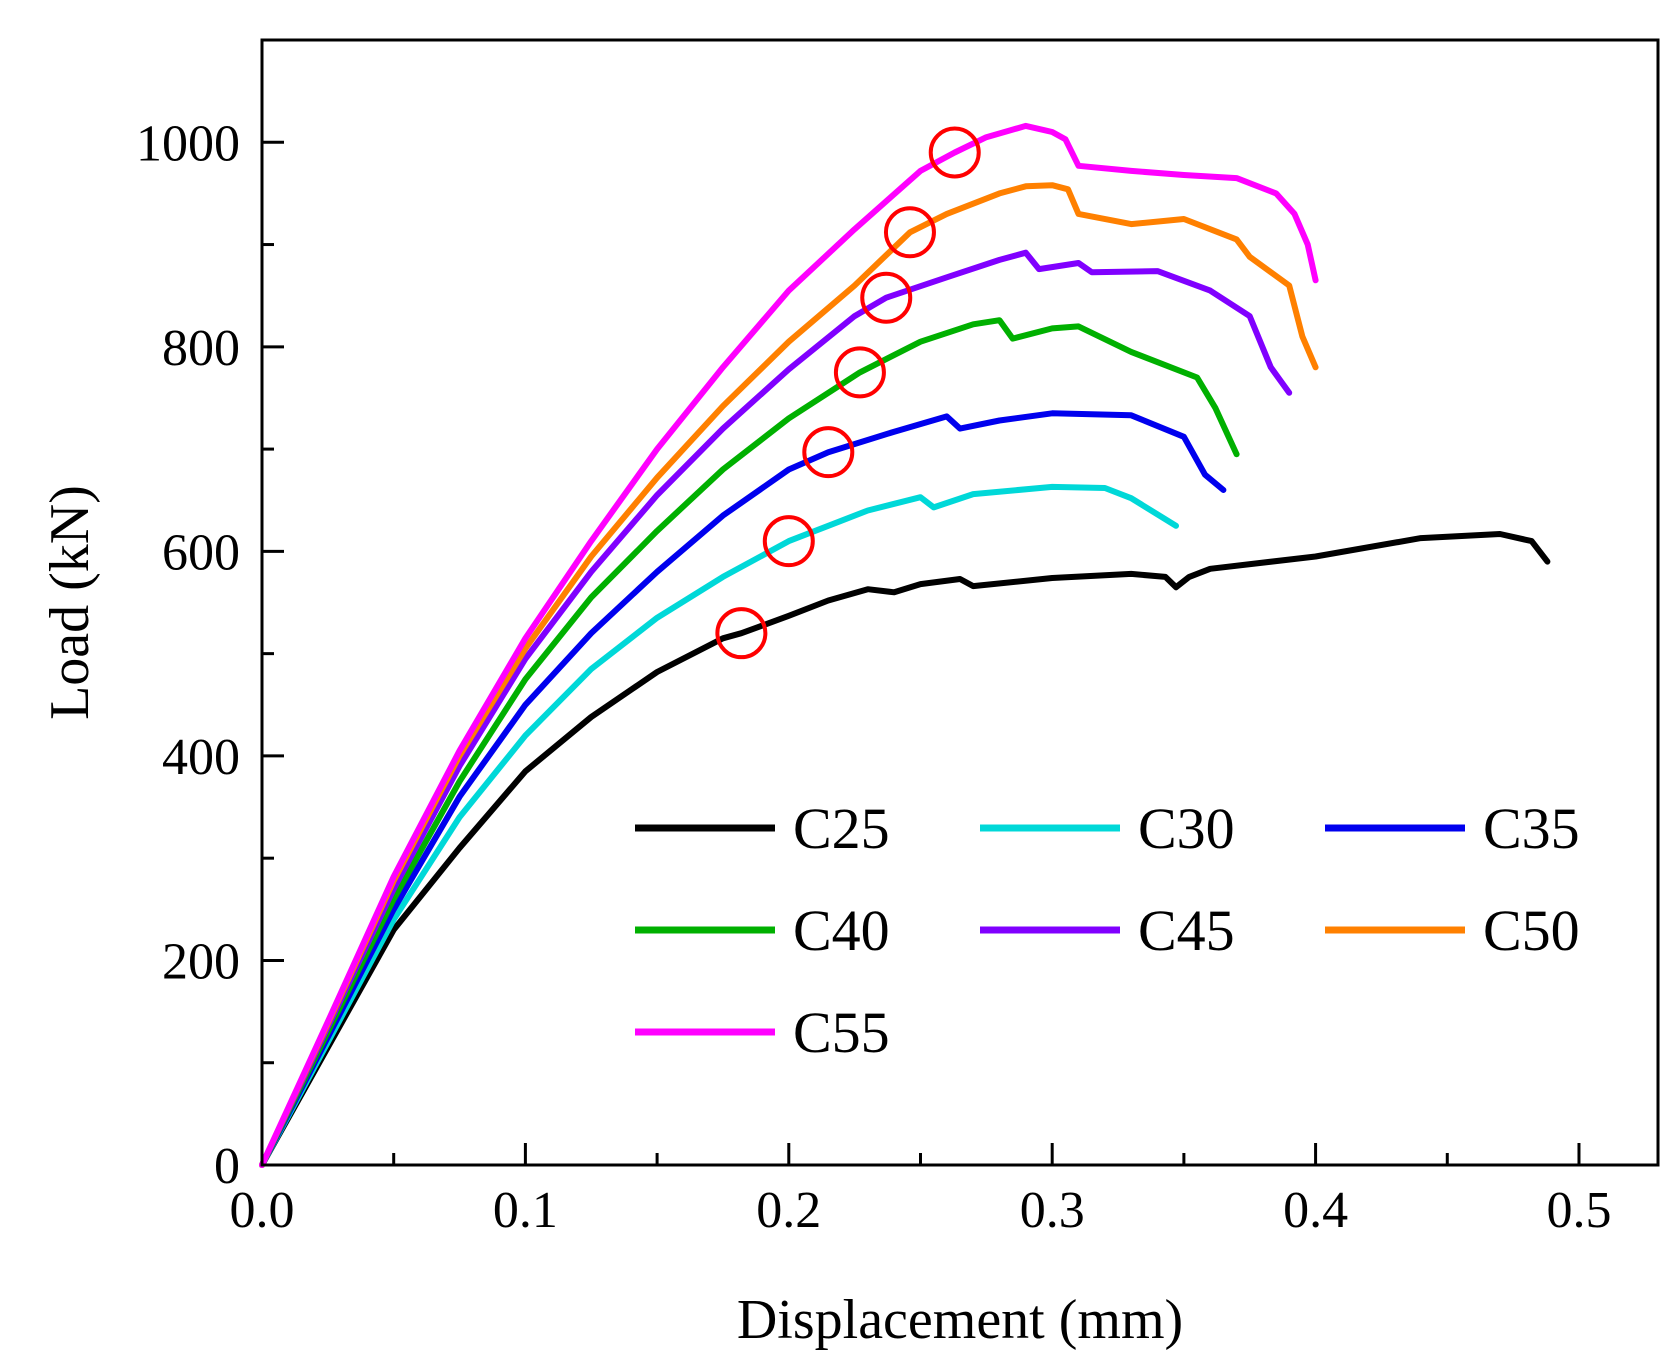 The width and height of the screenshot is (1680, 1370). I want to click on legend: C25 C30 C35 C40 C45 C50 C55, so click(1107, 930).